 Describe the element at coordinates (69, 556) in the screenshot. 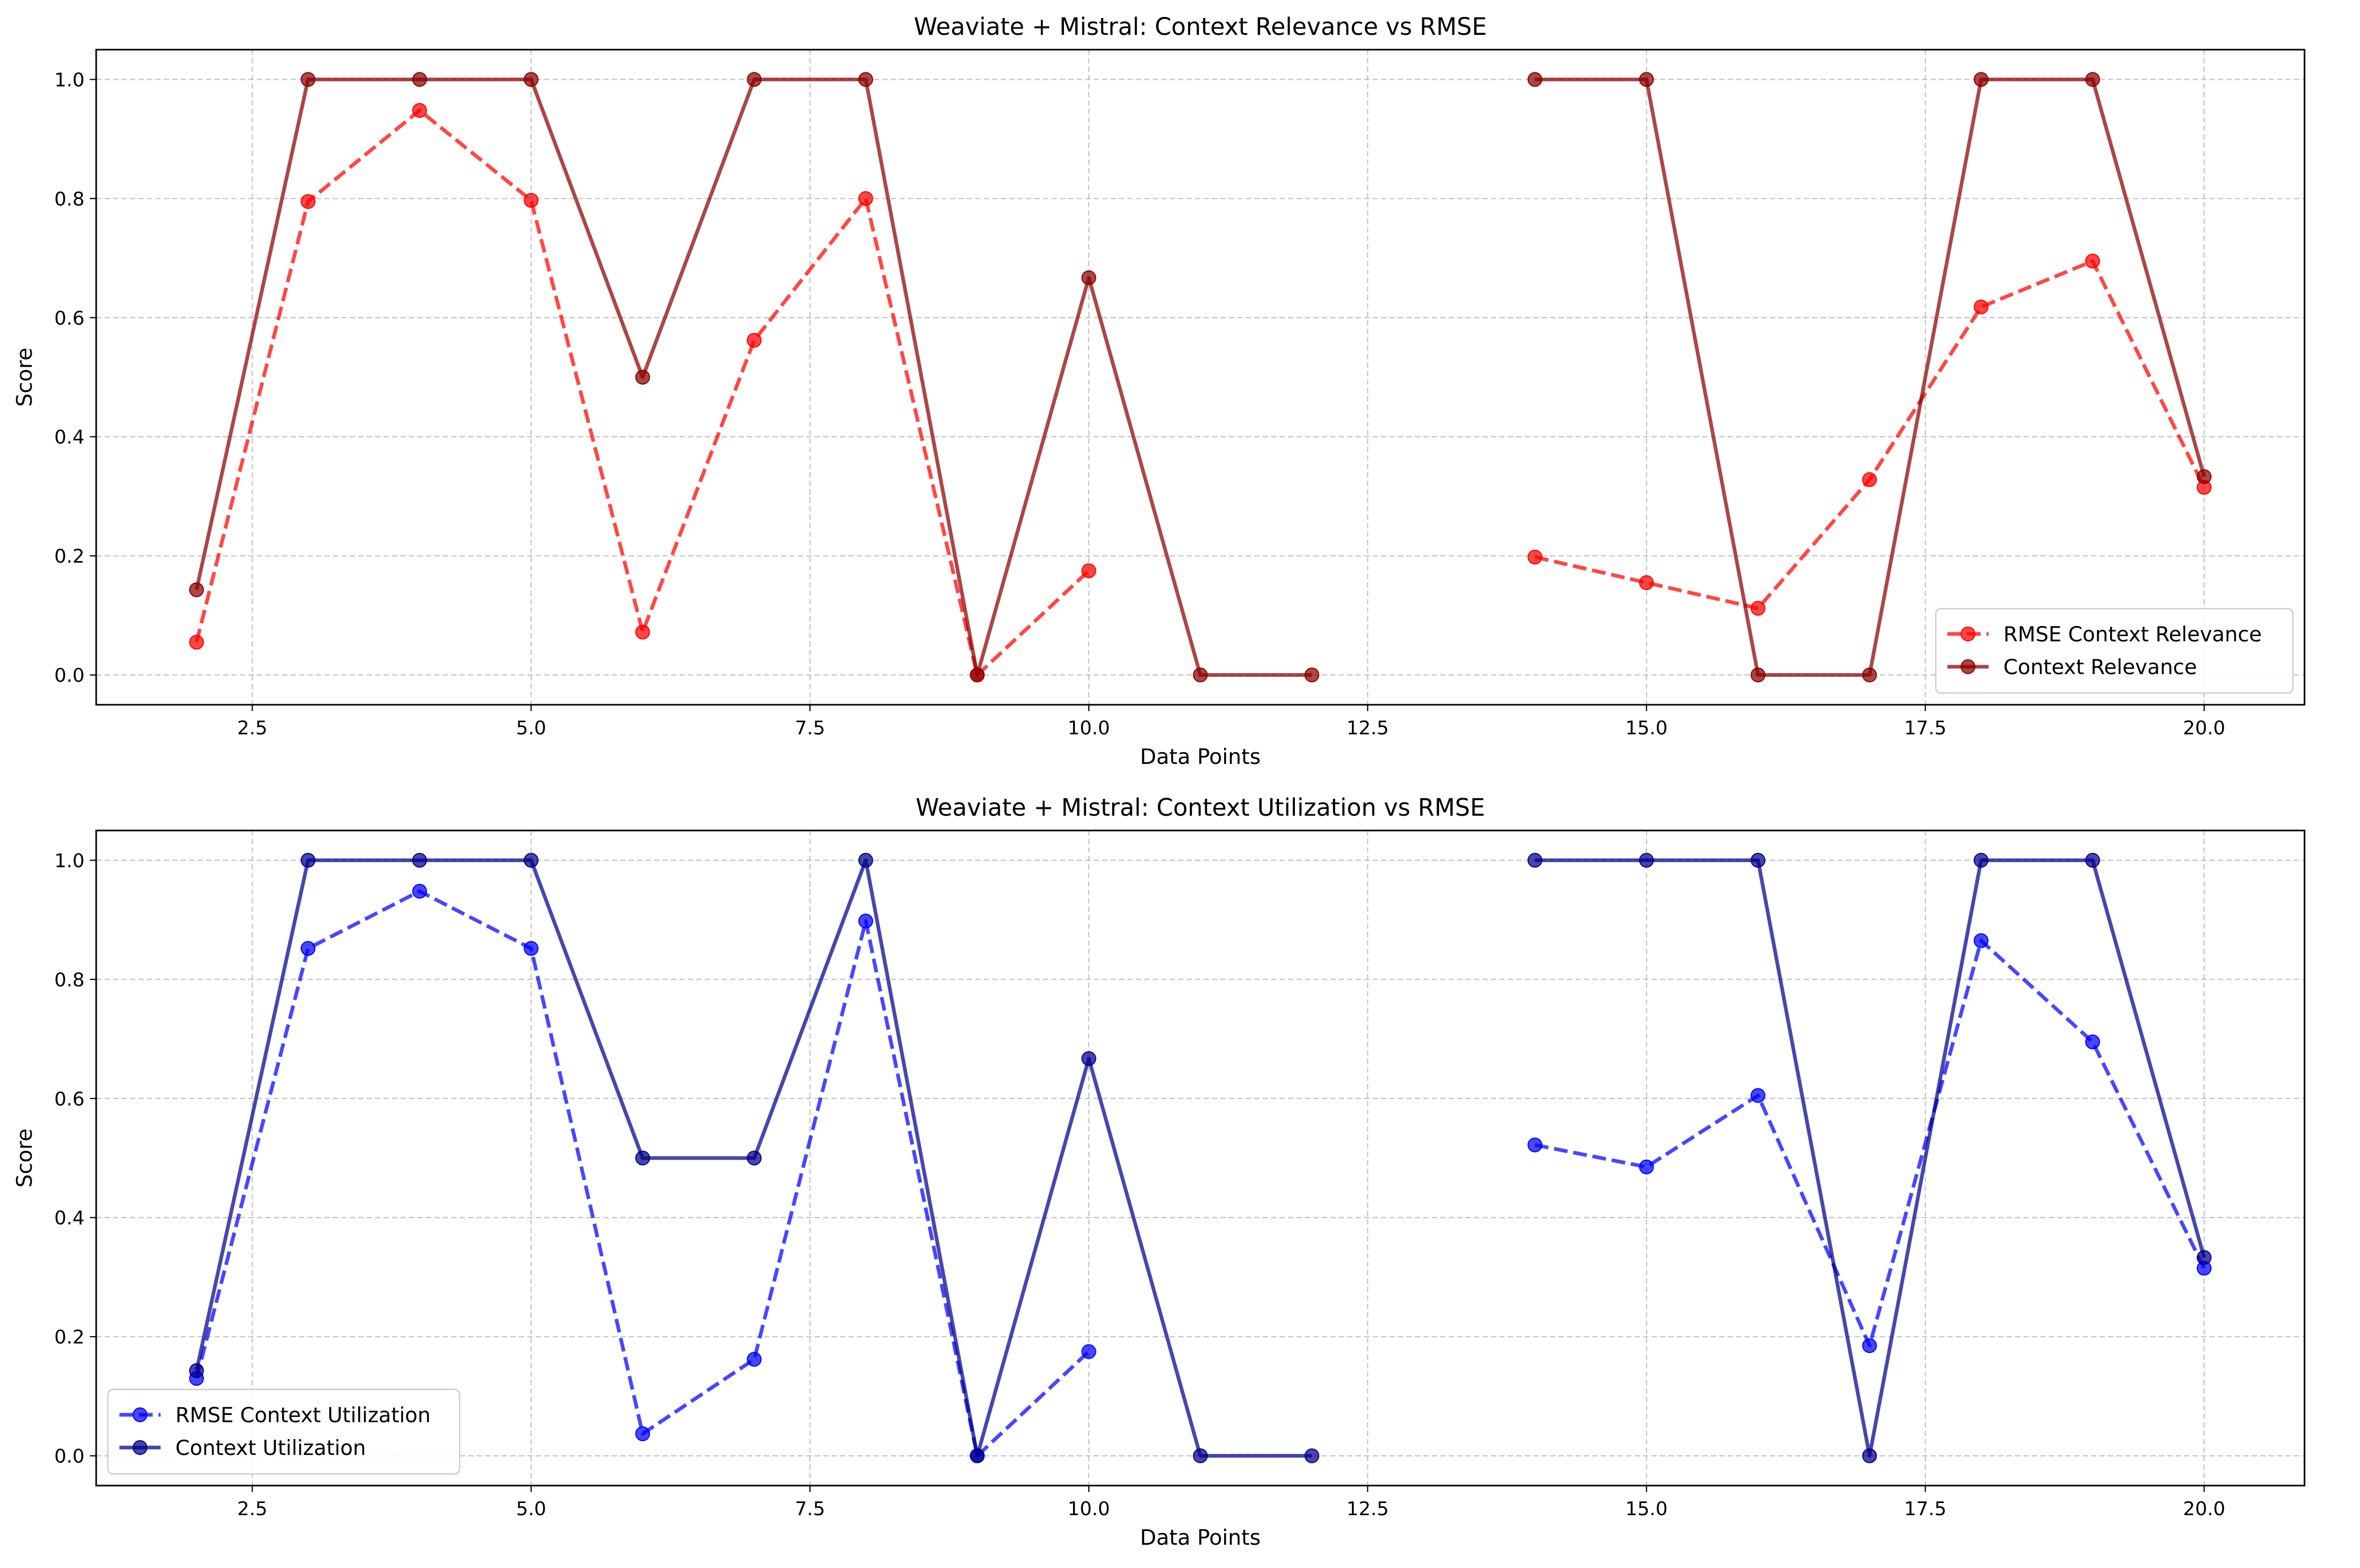

I see `y-tick-label: 0.2` at that location.